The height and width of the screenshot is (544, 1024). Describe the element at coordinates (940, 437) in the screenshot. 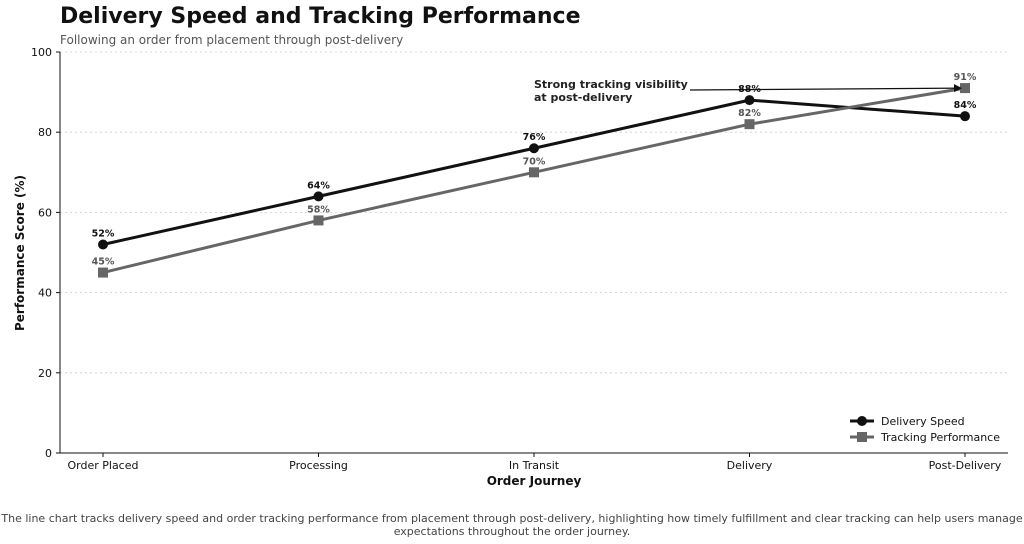

I see `legend-label: Tracking Performance` at that location.